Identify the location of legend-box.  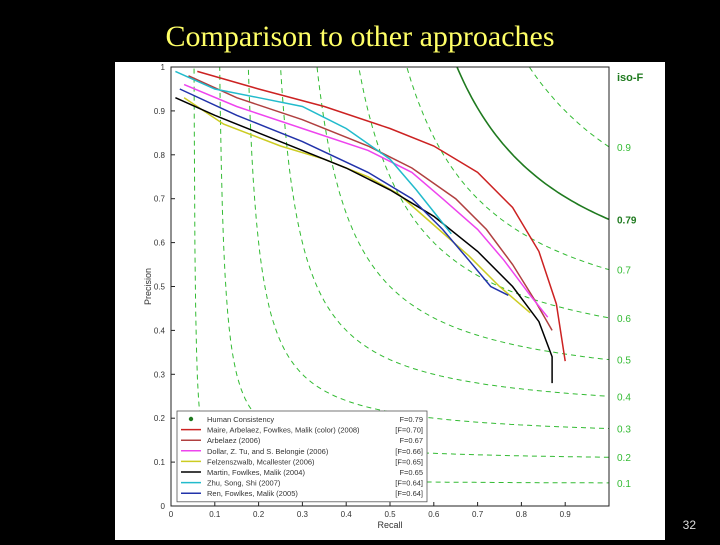
(302, 456).